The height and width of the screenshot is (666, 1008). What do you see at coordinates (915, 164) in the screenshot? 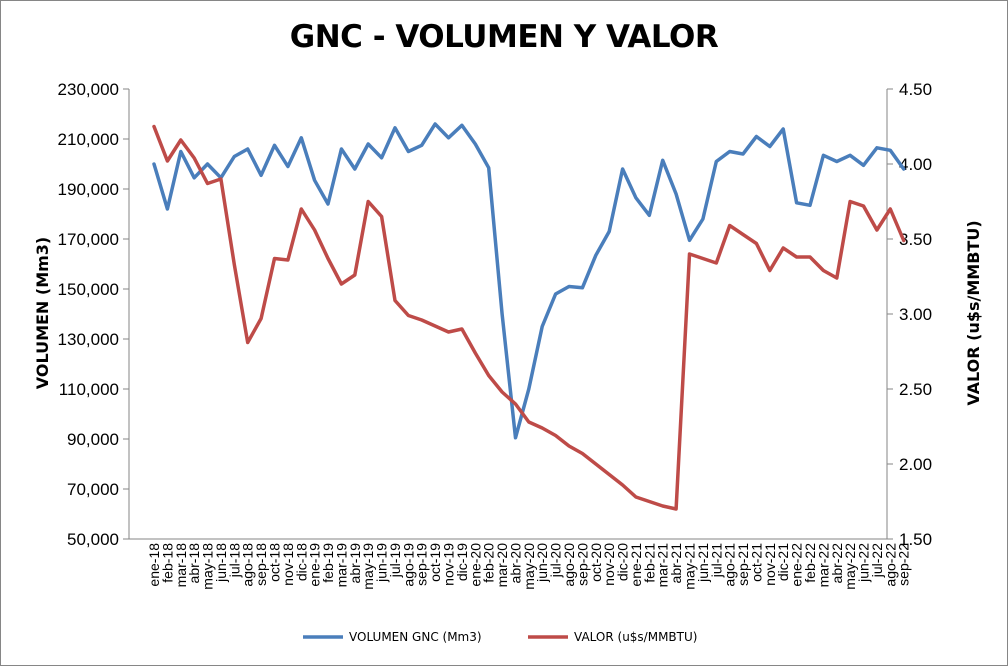
I see `right-tick-label: 4.00` at bounding box center [915, 164].